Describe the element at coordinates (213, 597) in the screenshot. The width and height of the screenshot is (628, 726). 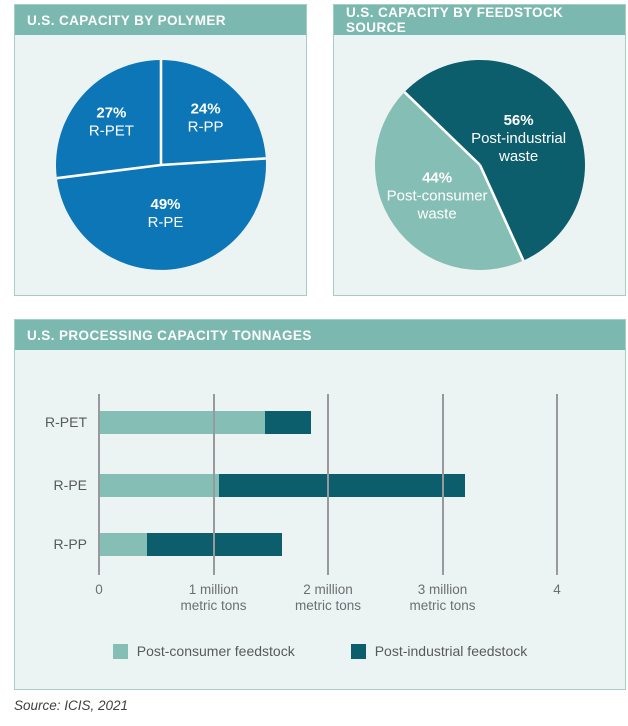
I see `axis-tick-label-1: 1 million metric tons` at that location.